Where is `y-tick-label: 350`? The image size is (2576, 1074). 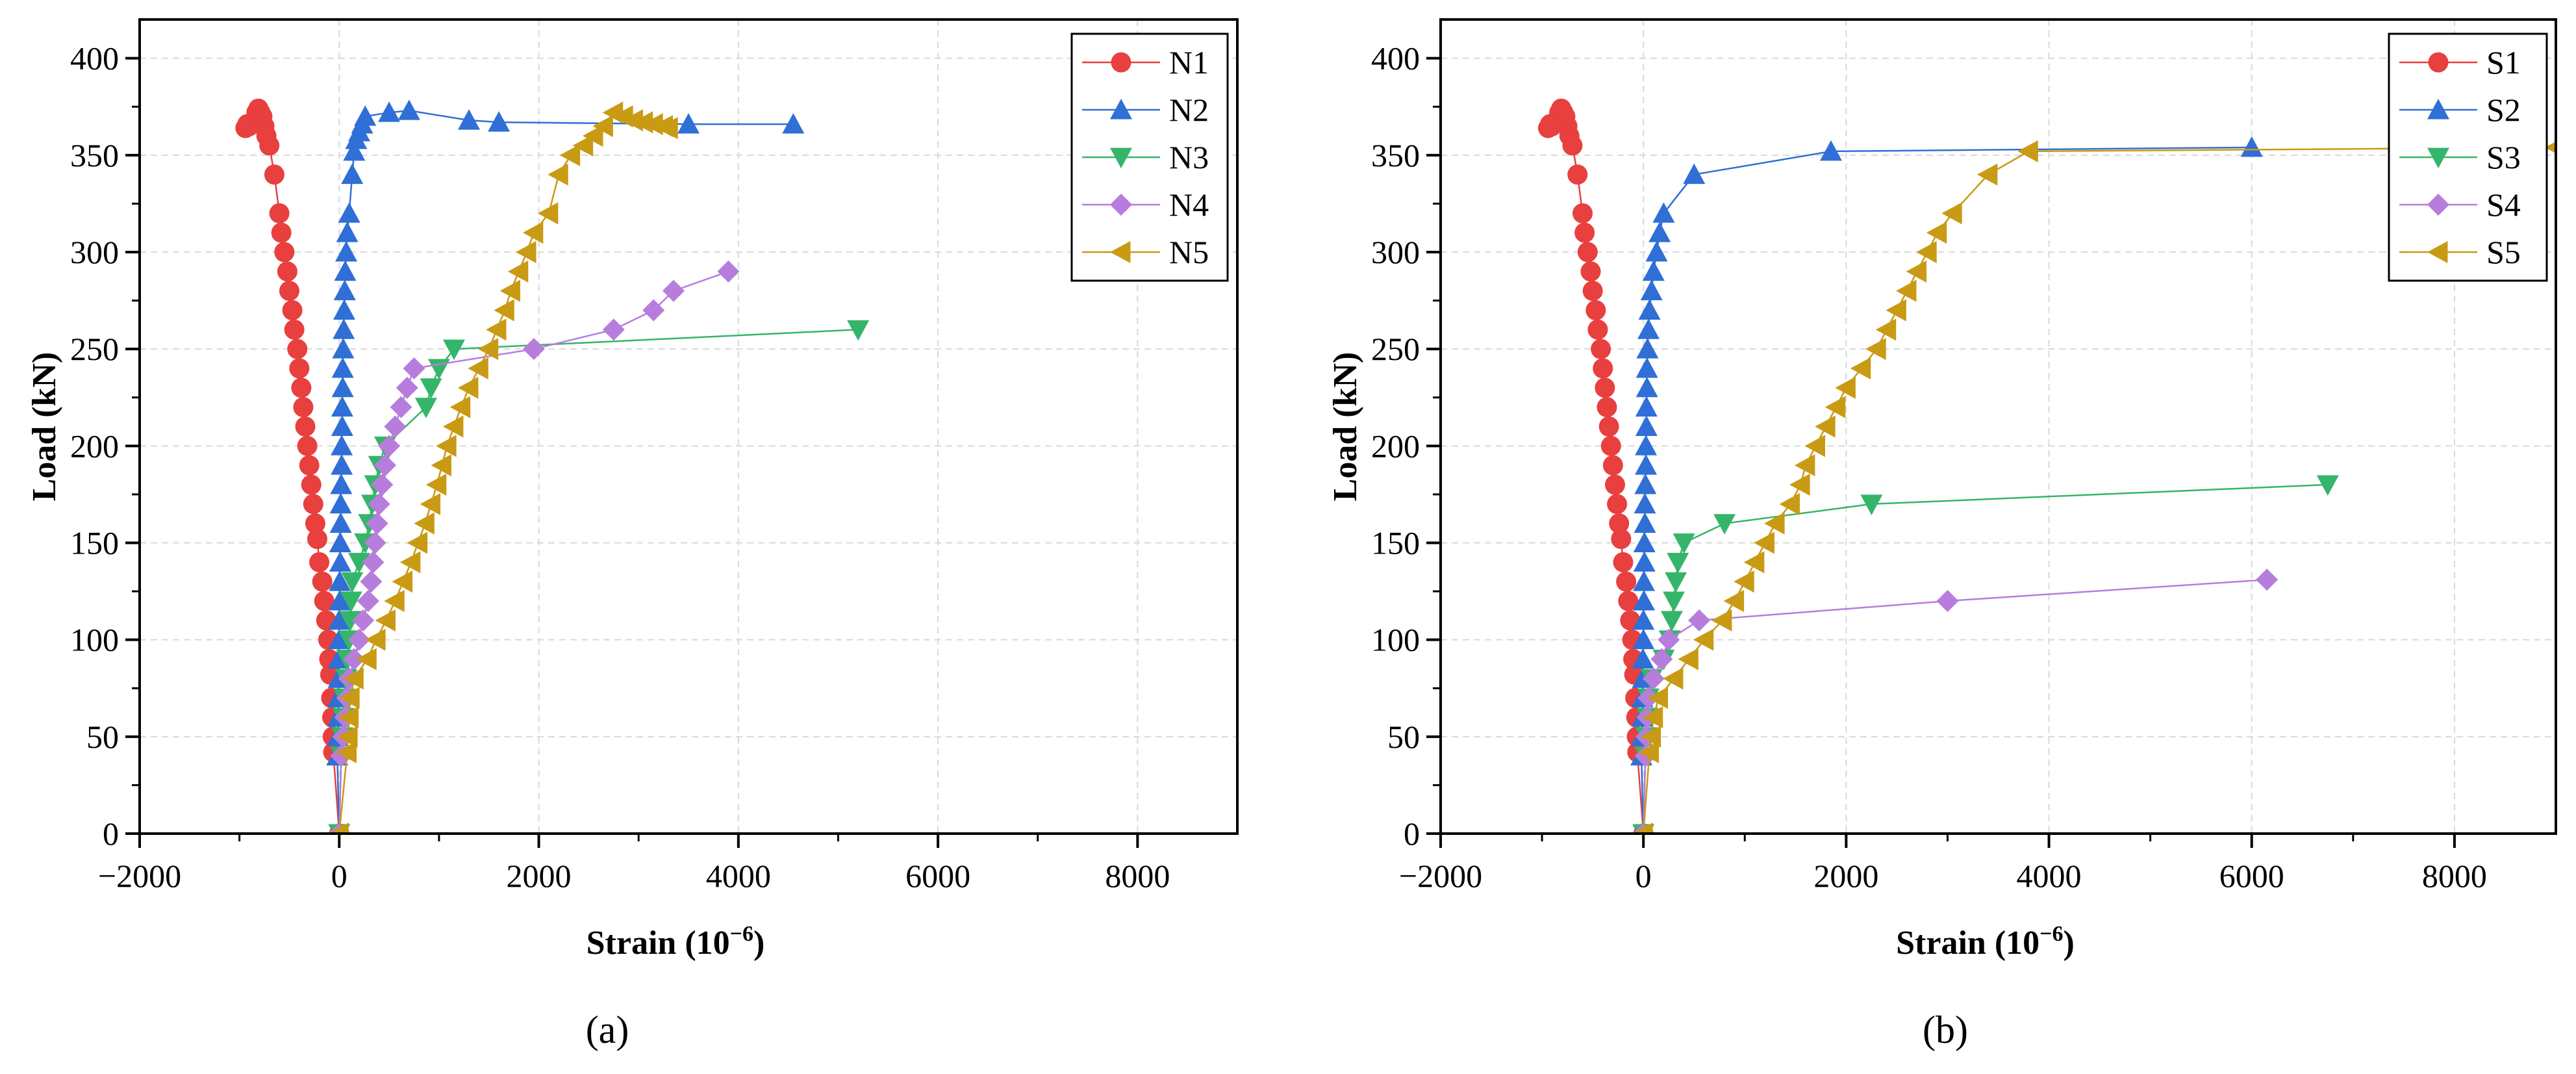 y-tick-label: 350 is located at coordinates (95, 155).